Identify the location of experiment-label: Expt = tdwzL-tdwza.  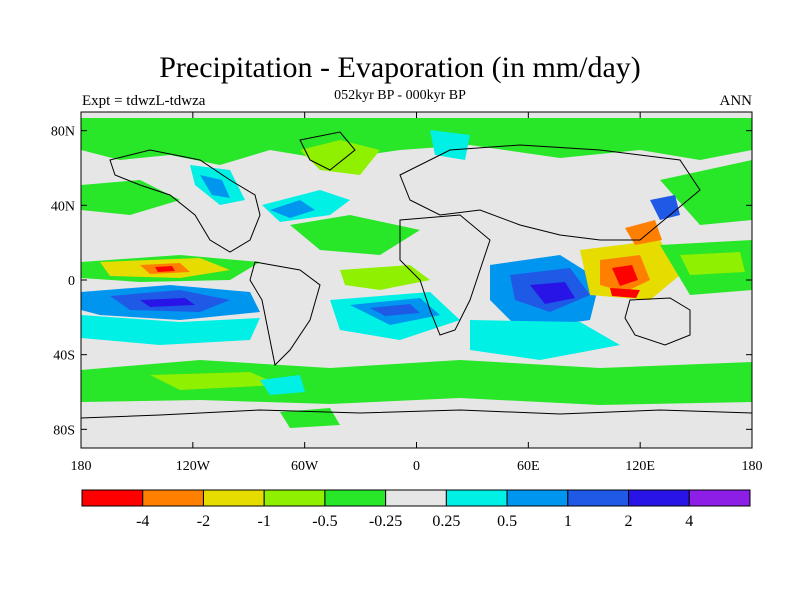
(144, 101).